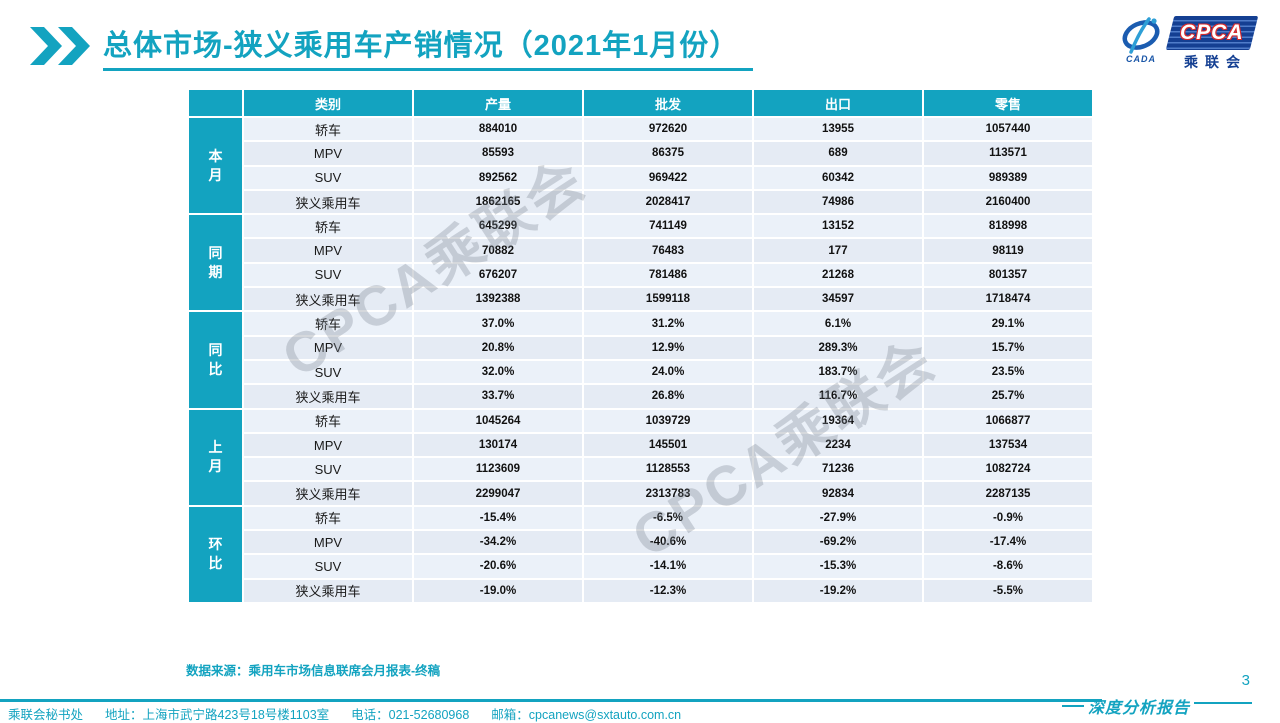 The image size is (1280, 723). What do you see at coordinates (1141, 59) in the screenshot?
I see `cada-label: CADA` at bounding box center [1141, 59].